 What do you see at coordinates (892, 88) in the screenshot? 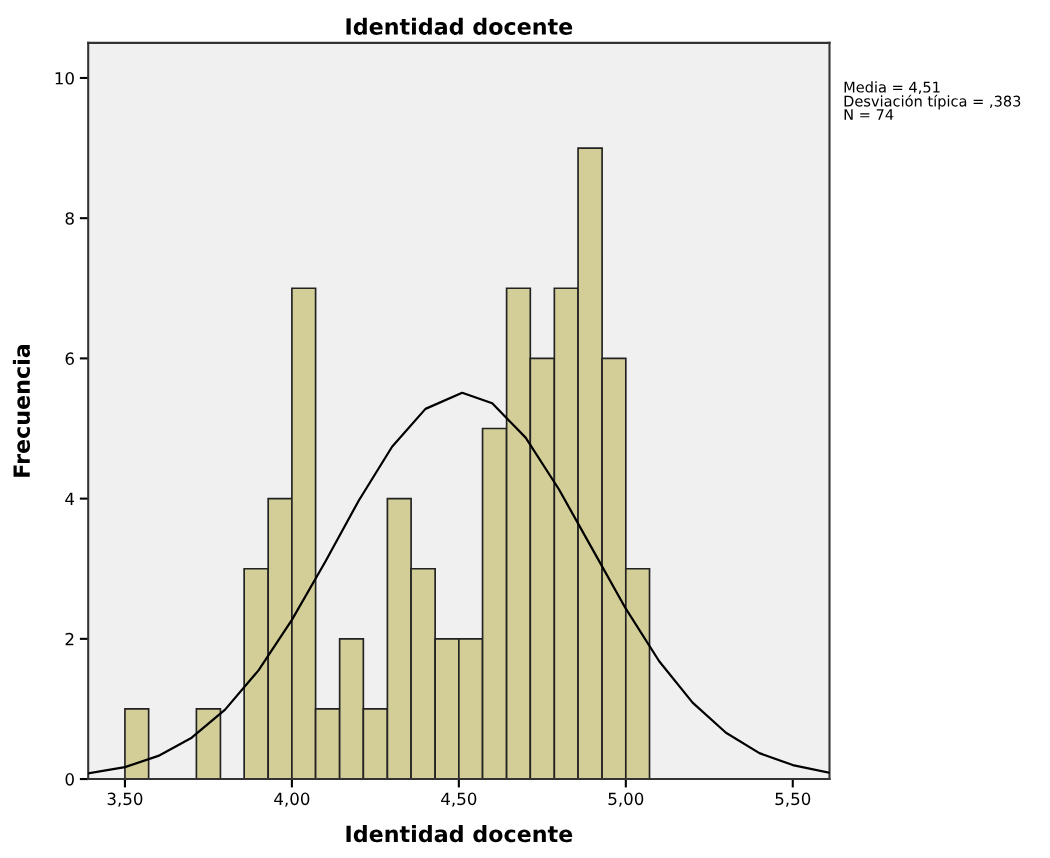
I see `text: Media = 4,51` at bounding box center [892, 88].